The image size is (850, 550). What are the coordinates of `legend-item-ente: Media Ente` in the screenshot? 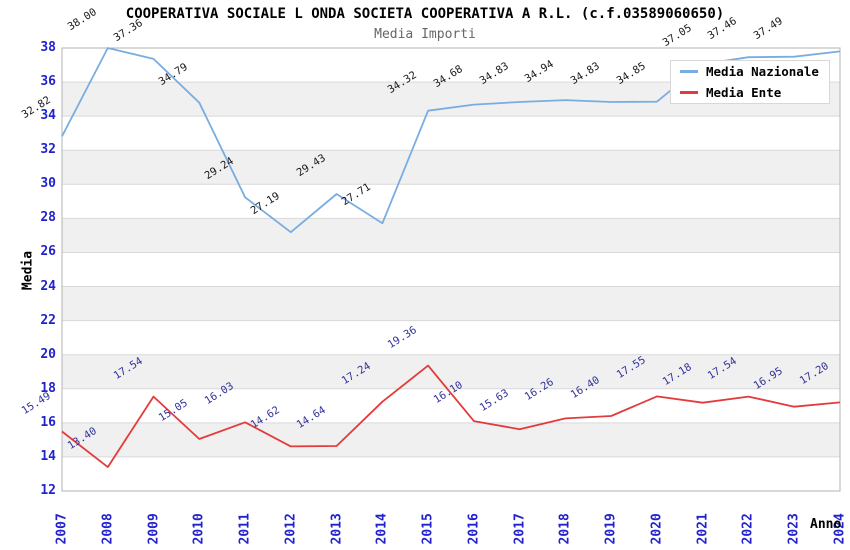 It's located at (750, 93).